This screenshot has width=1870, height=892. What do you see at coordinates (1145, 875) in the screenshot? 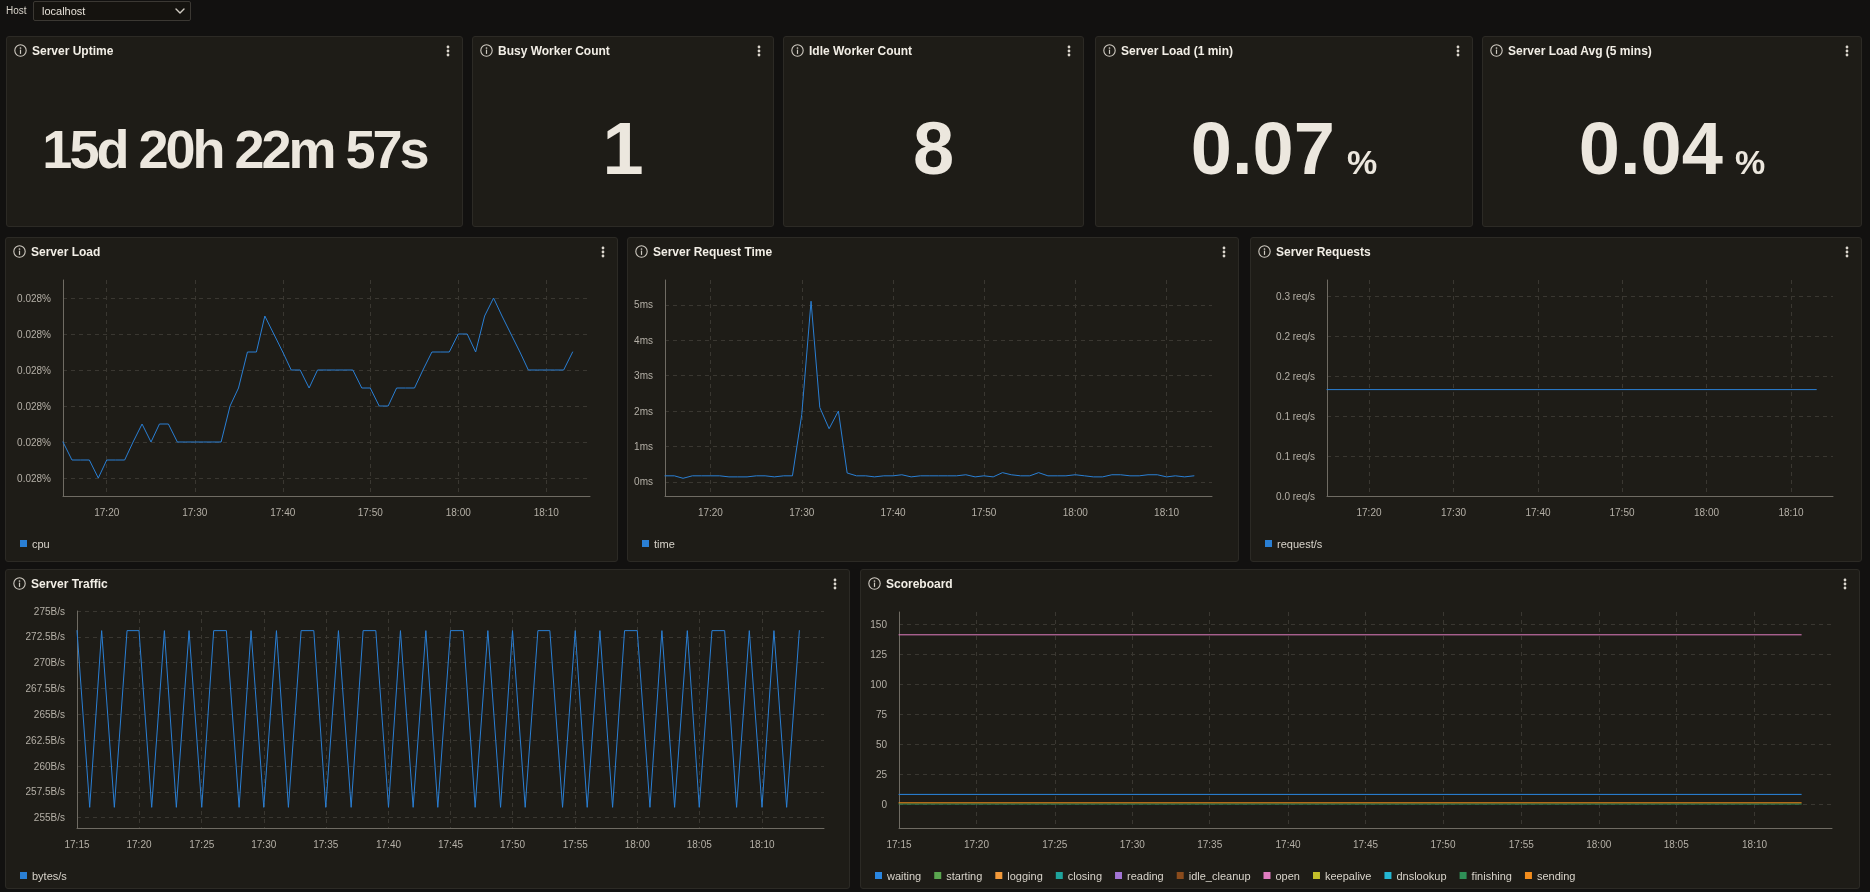
I see `legend-label: reading` at bounding box center [1145, 875].